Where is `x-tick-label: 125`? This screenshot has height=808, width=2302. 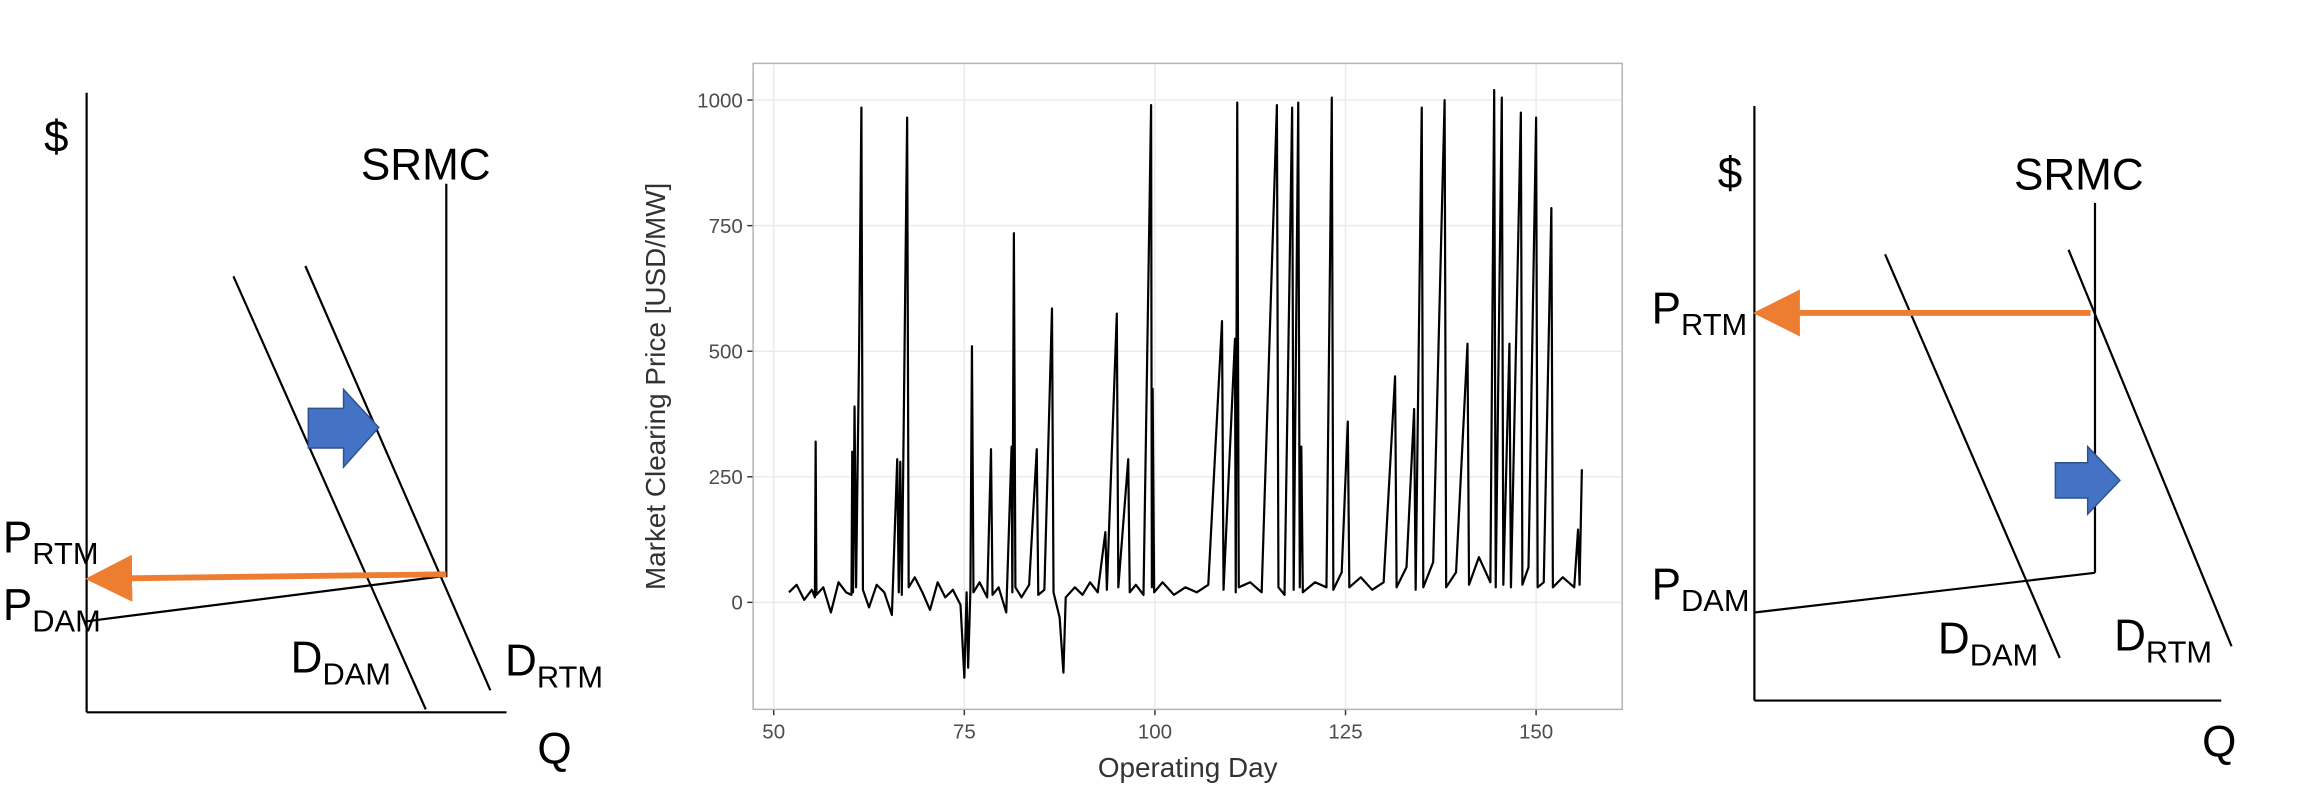
x-tick-label: 125 is located at coordinates (1345, 732).